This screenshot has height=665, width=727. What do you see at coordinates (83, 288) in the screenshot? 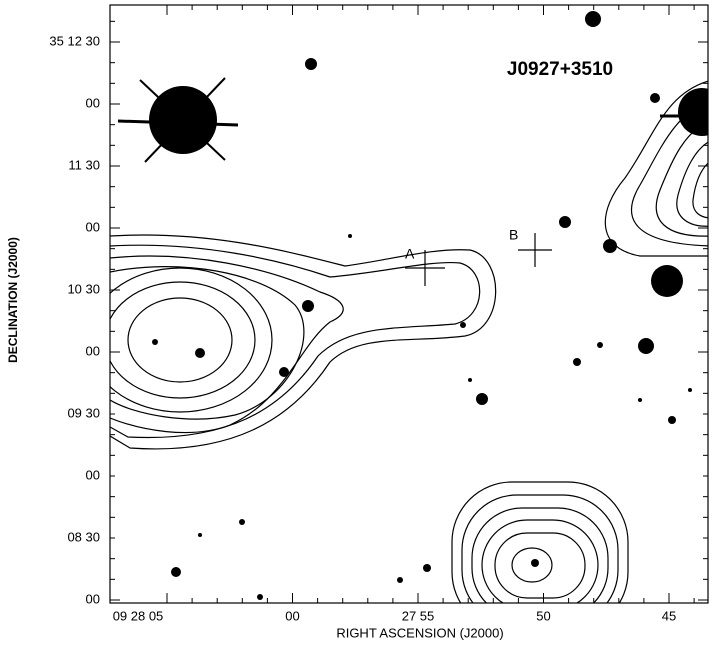
I see `y-tick-label: 10 30` at bounding box center [83, 288].